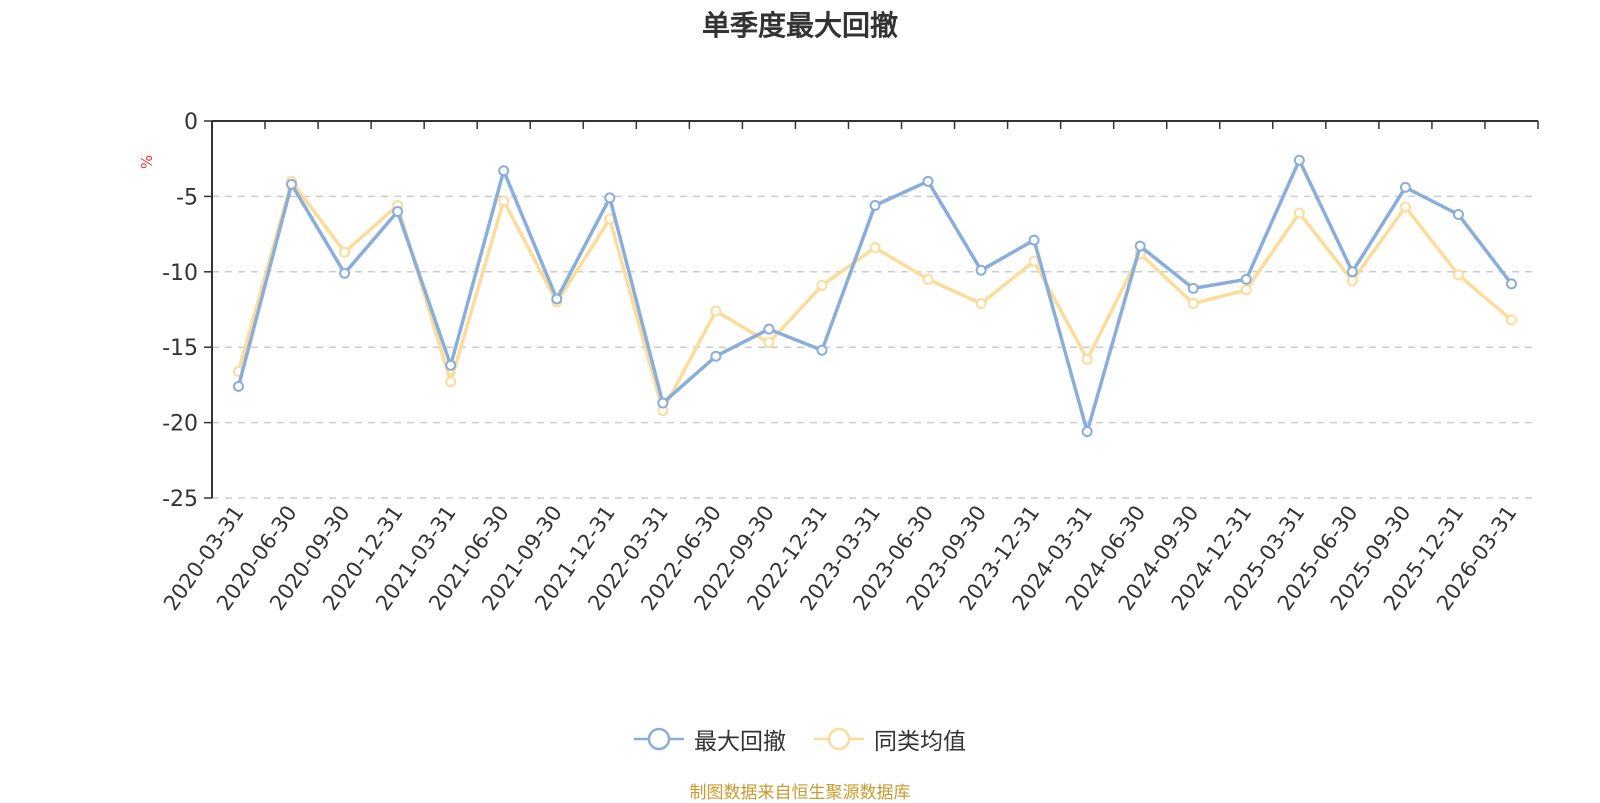 This screenshot has height=803, width=1600. I want to click on legend-swatch-series-1-icon, so click(659, 739).